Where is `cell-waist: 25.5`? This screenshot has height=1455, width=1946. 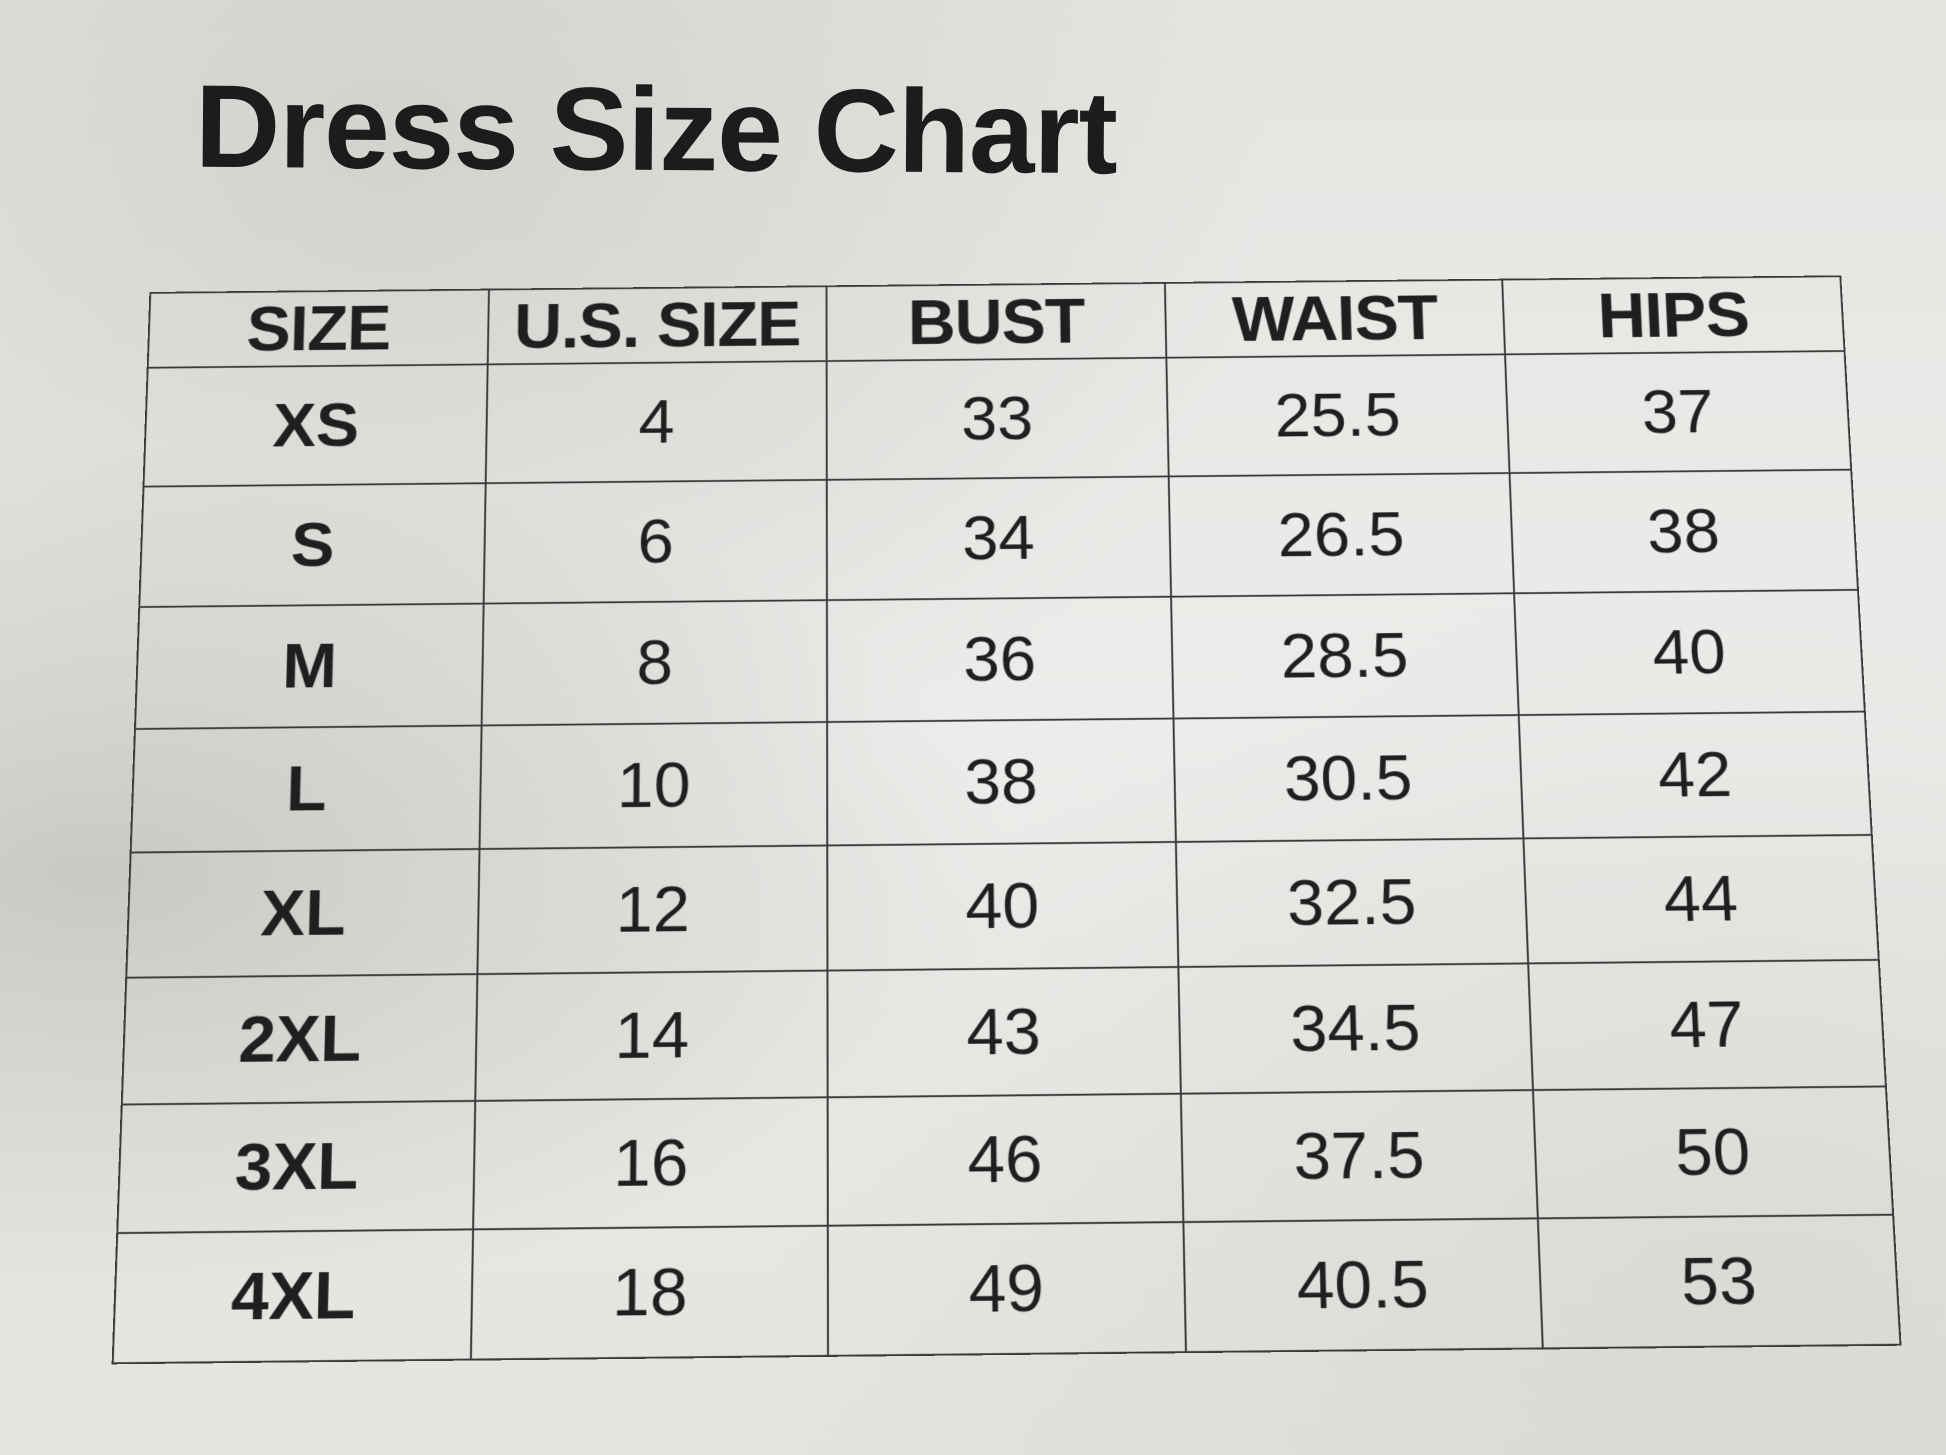
cell-waist: 25.5 is located at coordinates (1338, 415).